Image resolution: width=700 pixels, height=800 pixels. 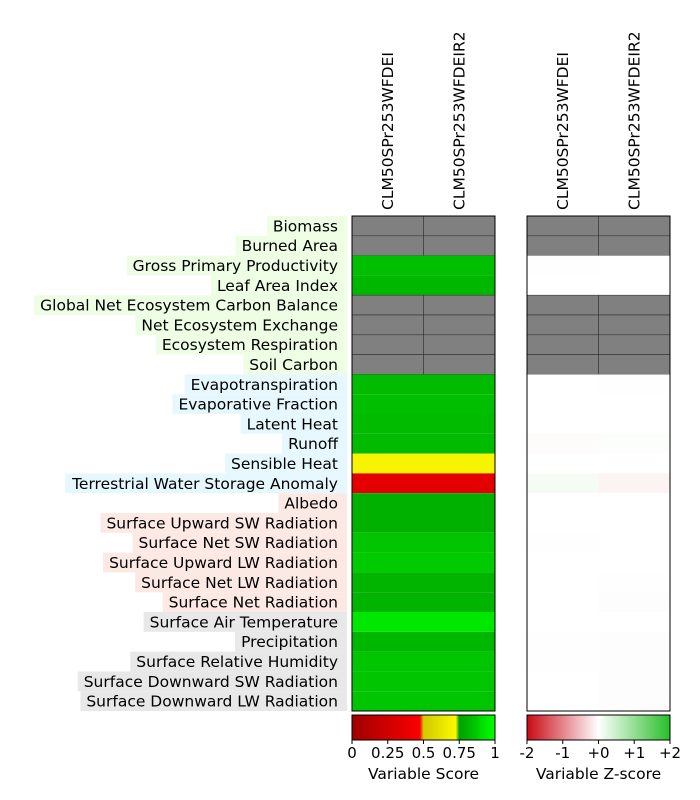 I want to click on row-label-15: Surface Upward SW Radiation, so click(x=223, y=523).